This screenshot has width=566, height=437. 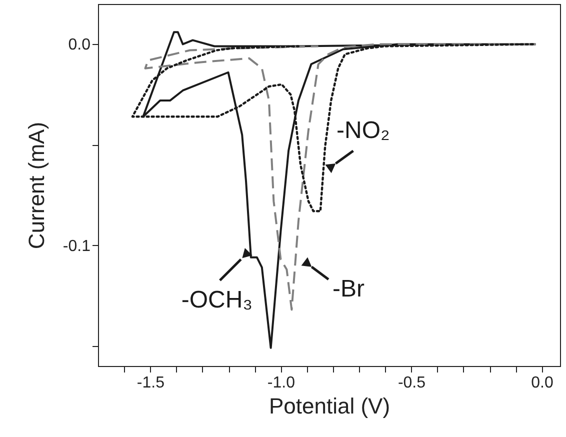 I want to click on y-axis-title: Current (mA), so click(x=36, y=186).